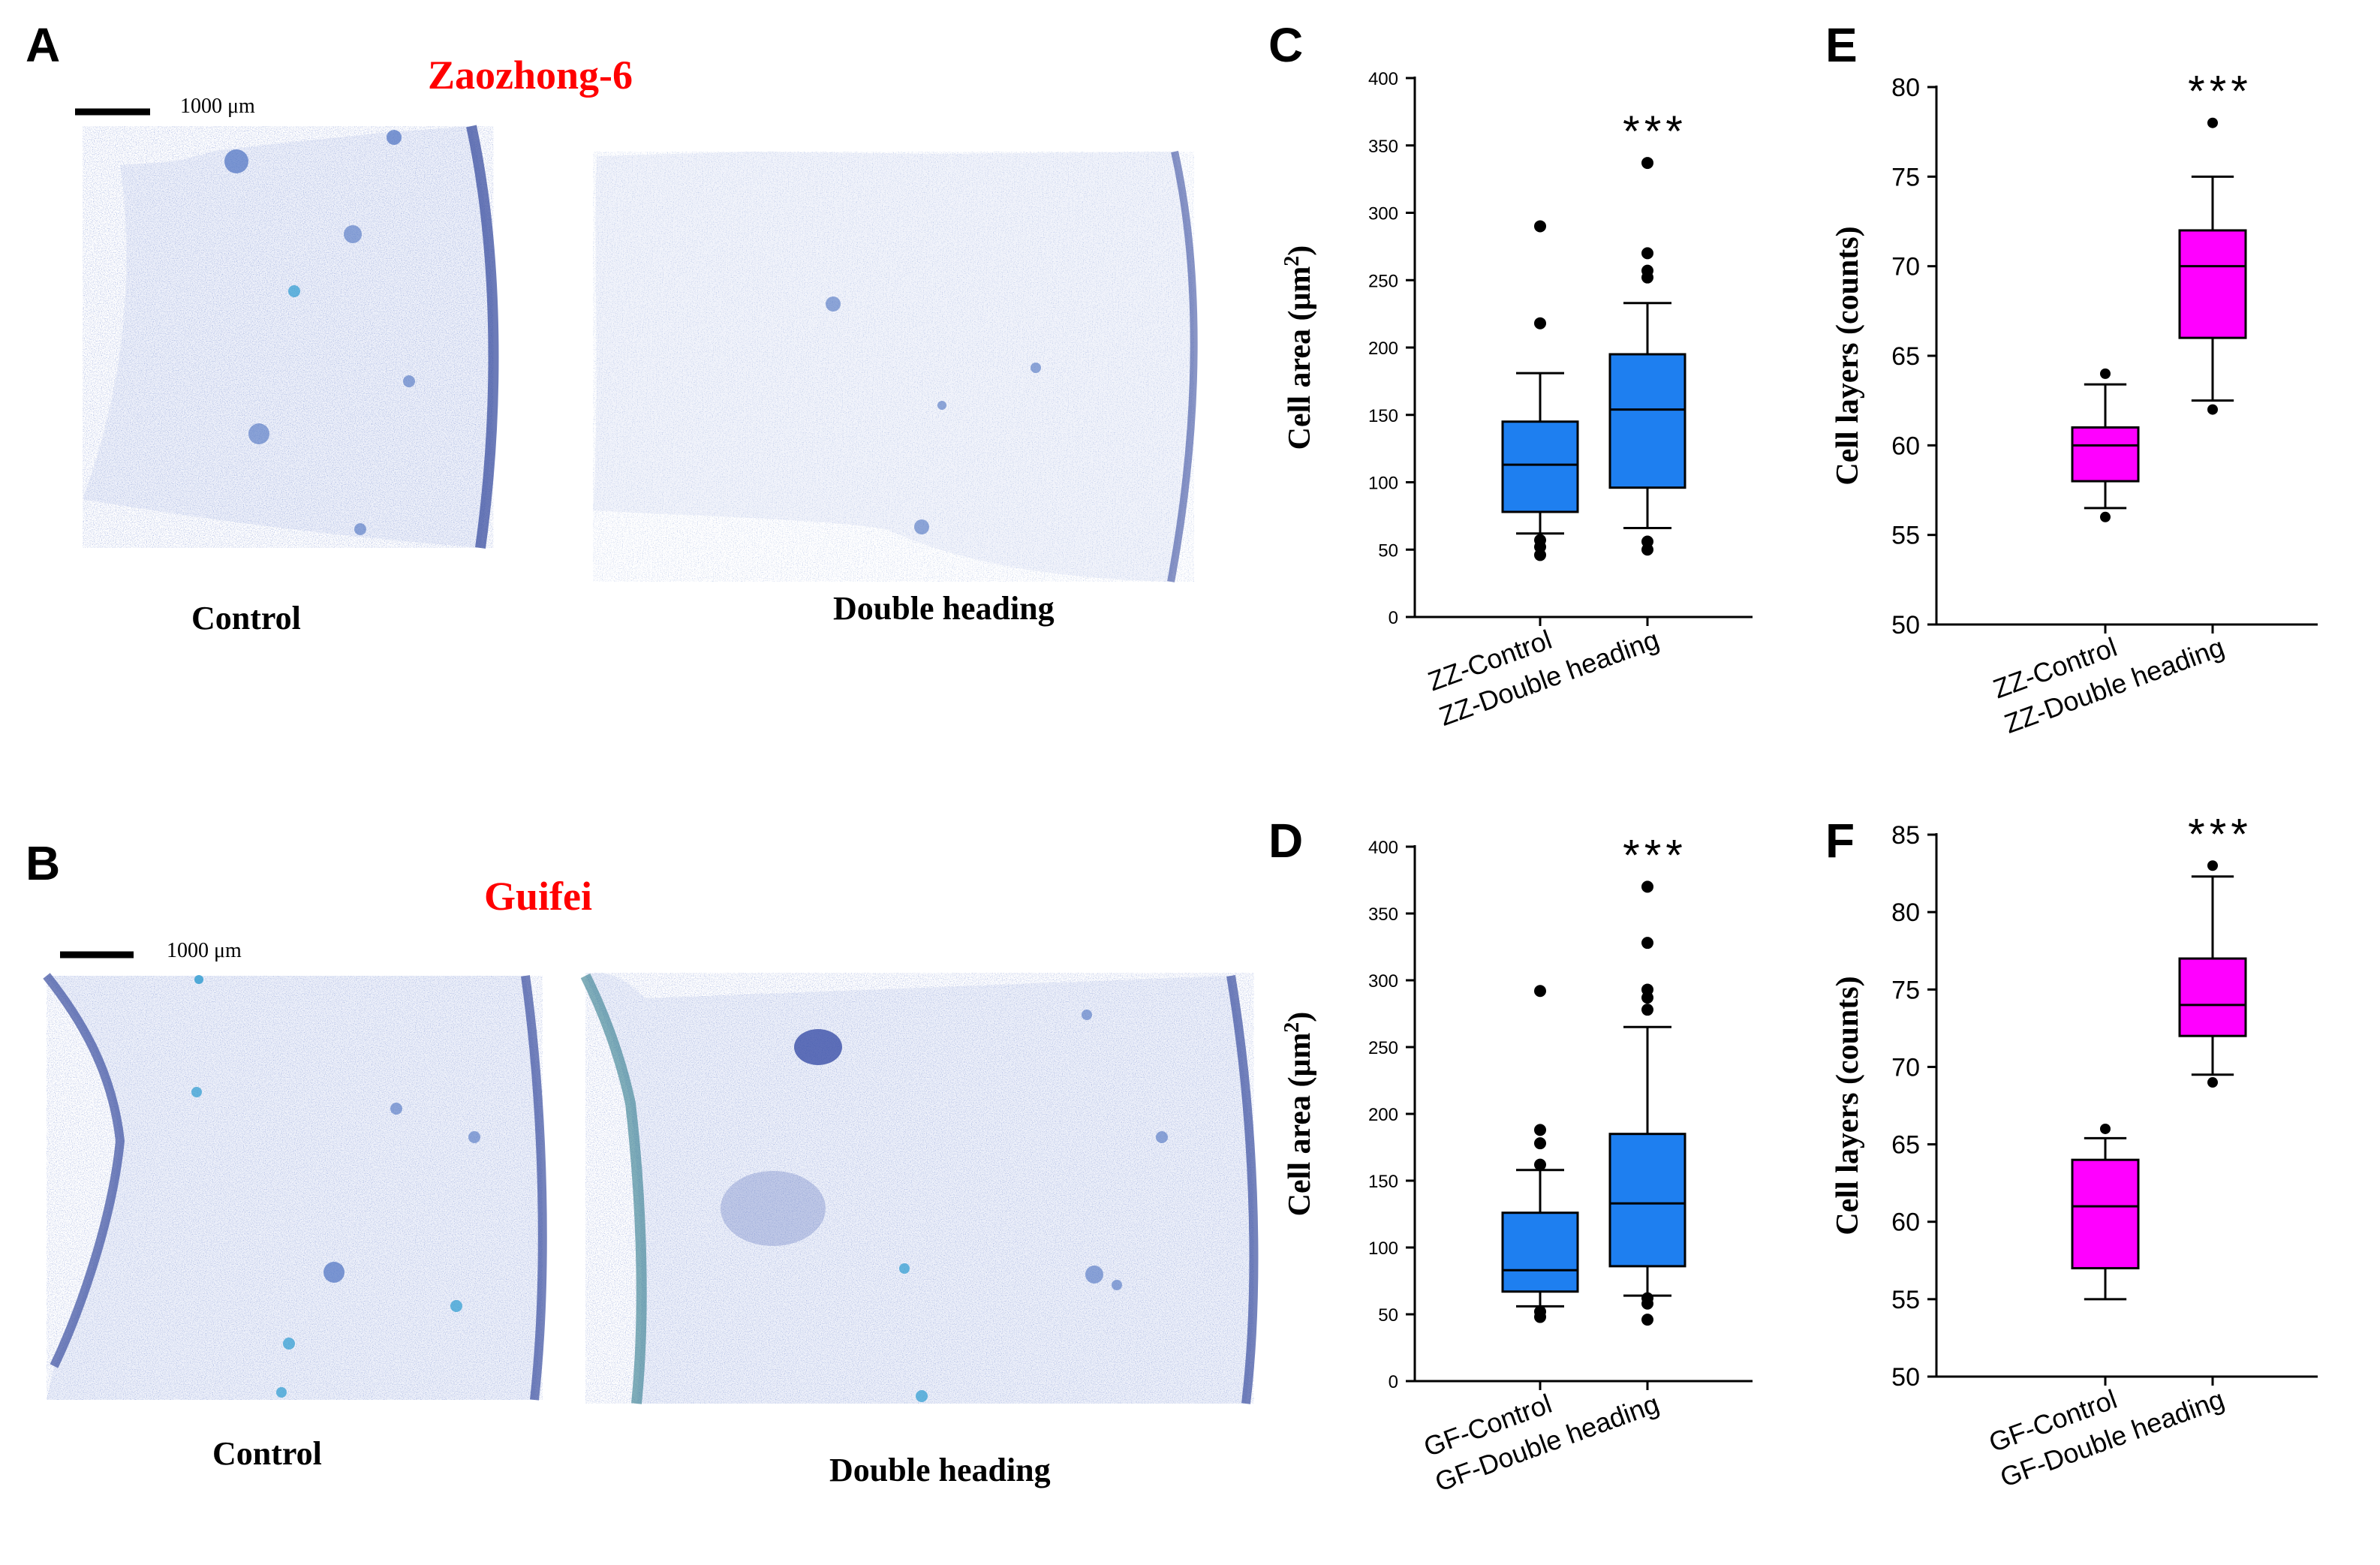 The width and height of the screenshot is (2380, 1565). I want to click on panel-label-c: C, so click(1285, 45).